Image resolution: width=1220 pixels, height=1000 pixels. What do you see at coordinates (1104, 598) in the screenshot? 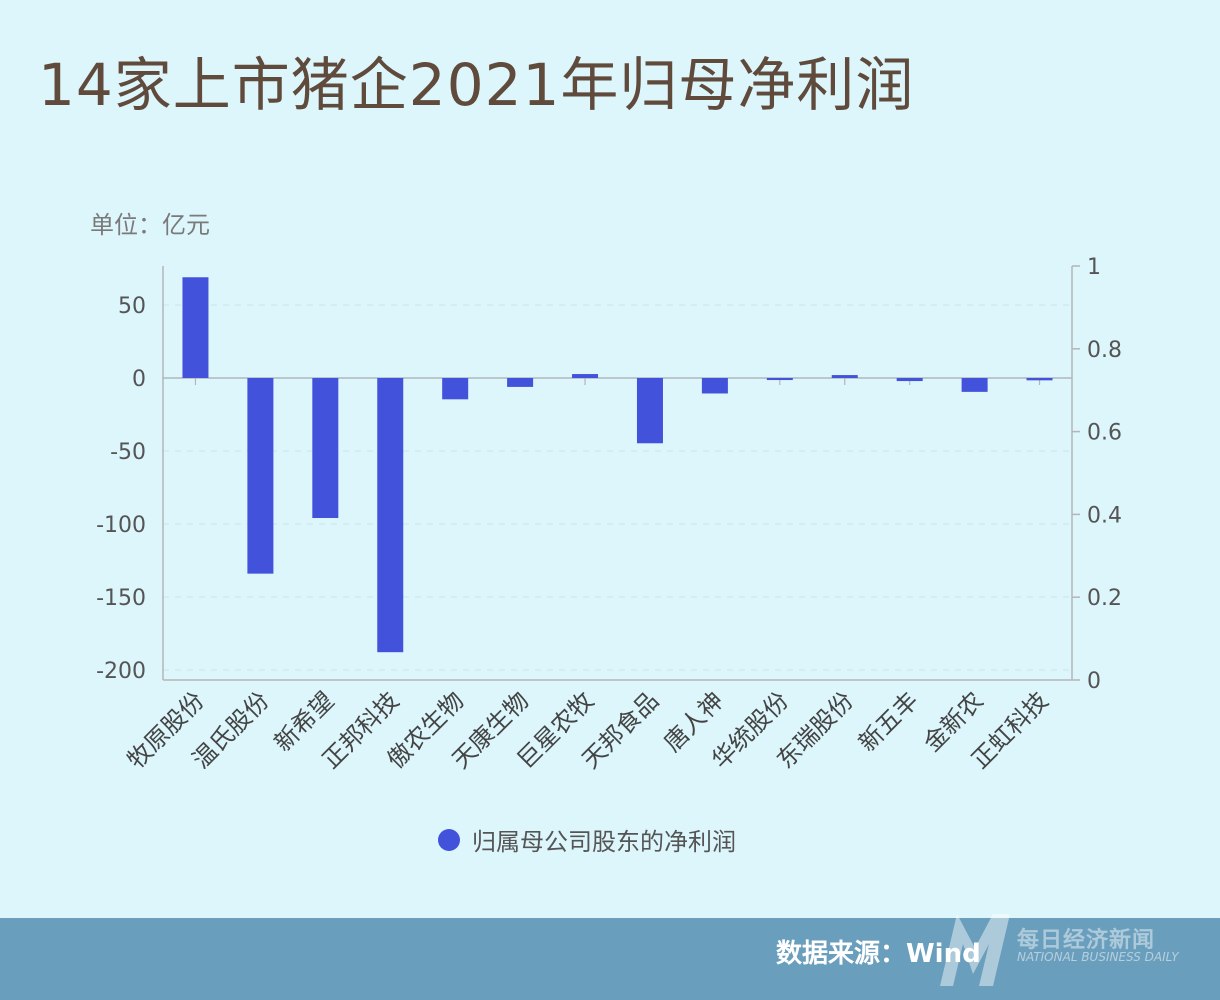
I see `y2-tick-label: 0.2` at bounding box center [1104, 598].